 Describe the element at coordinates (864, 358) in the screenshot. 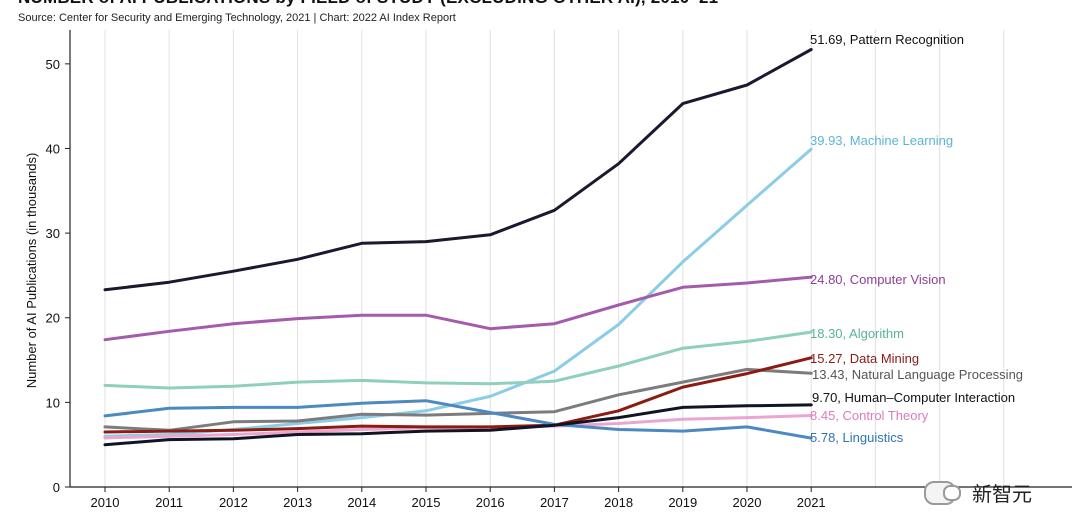

I see `series-label-data-mining: 15.27, Data Mining` at that location.